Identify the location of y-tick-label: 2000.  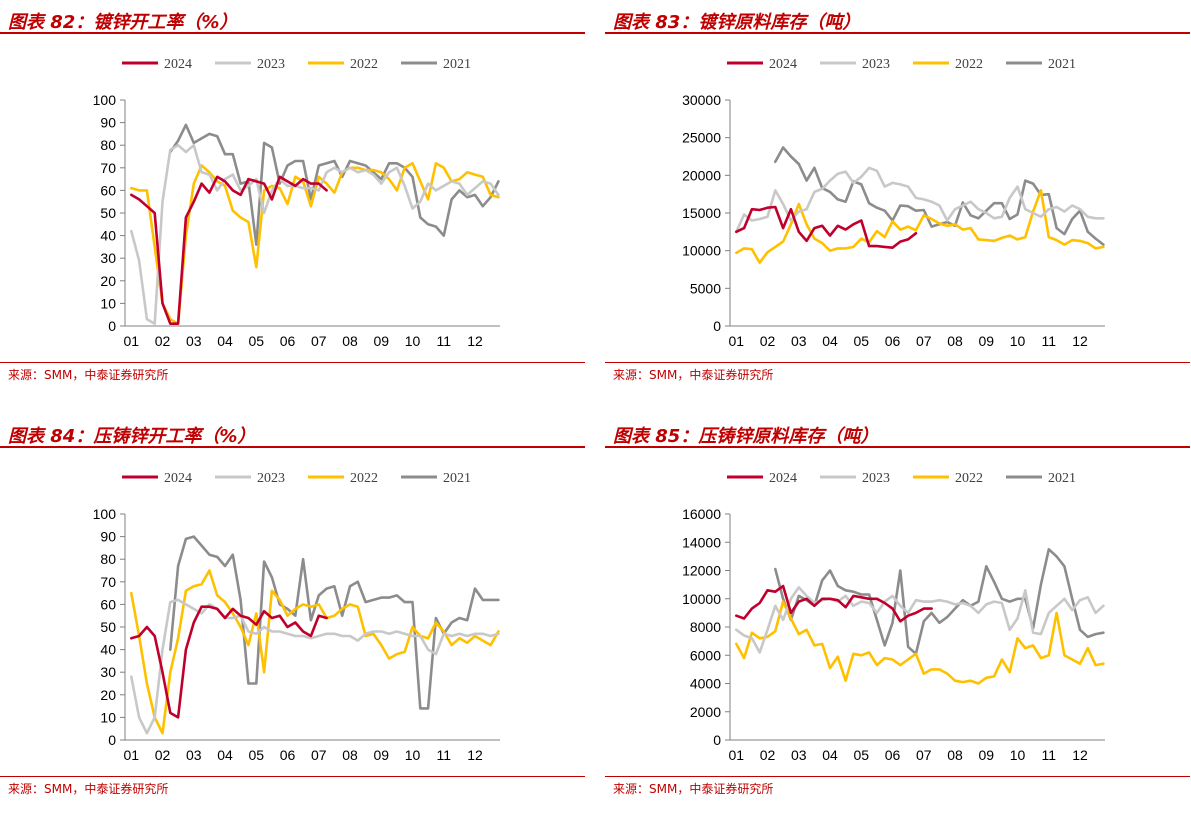
(705, 712).